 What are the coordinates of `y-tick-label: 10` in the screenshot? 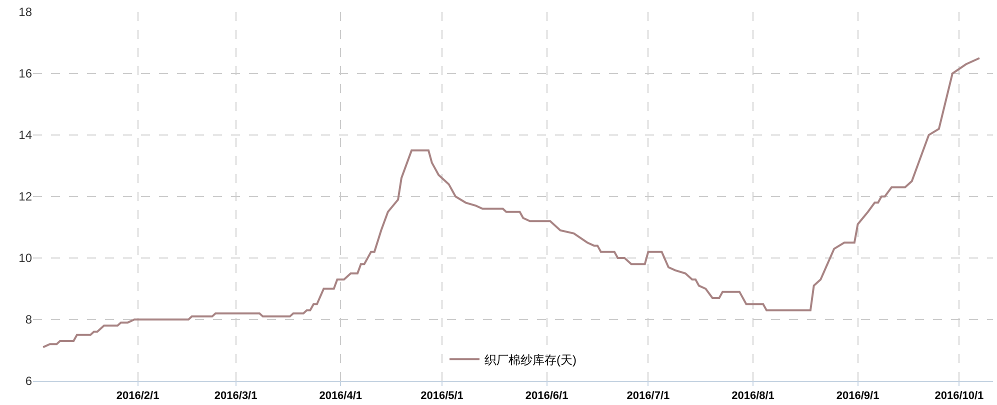 It's located at (25, 258).